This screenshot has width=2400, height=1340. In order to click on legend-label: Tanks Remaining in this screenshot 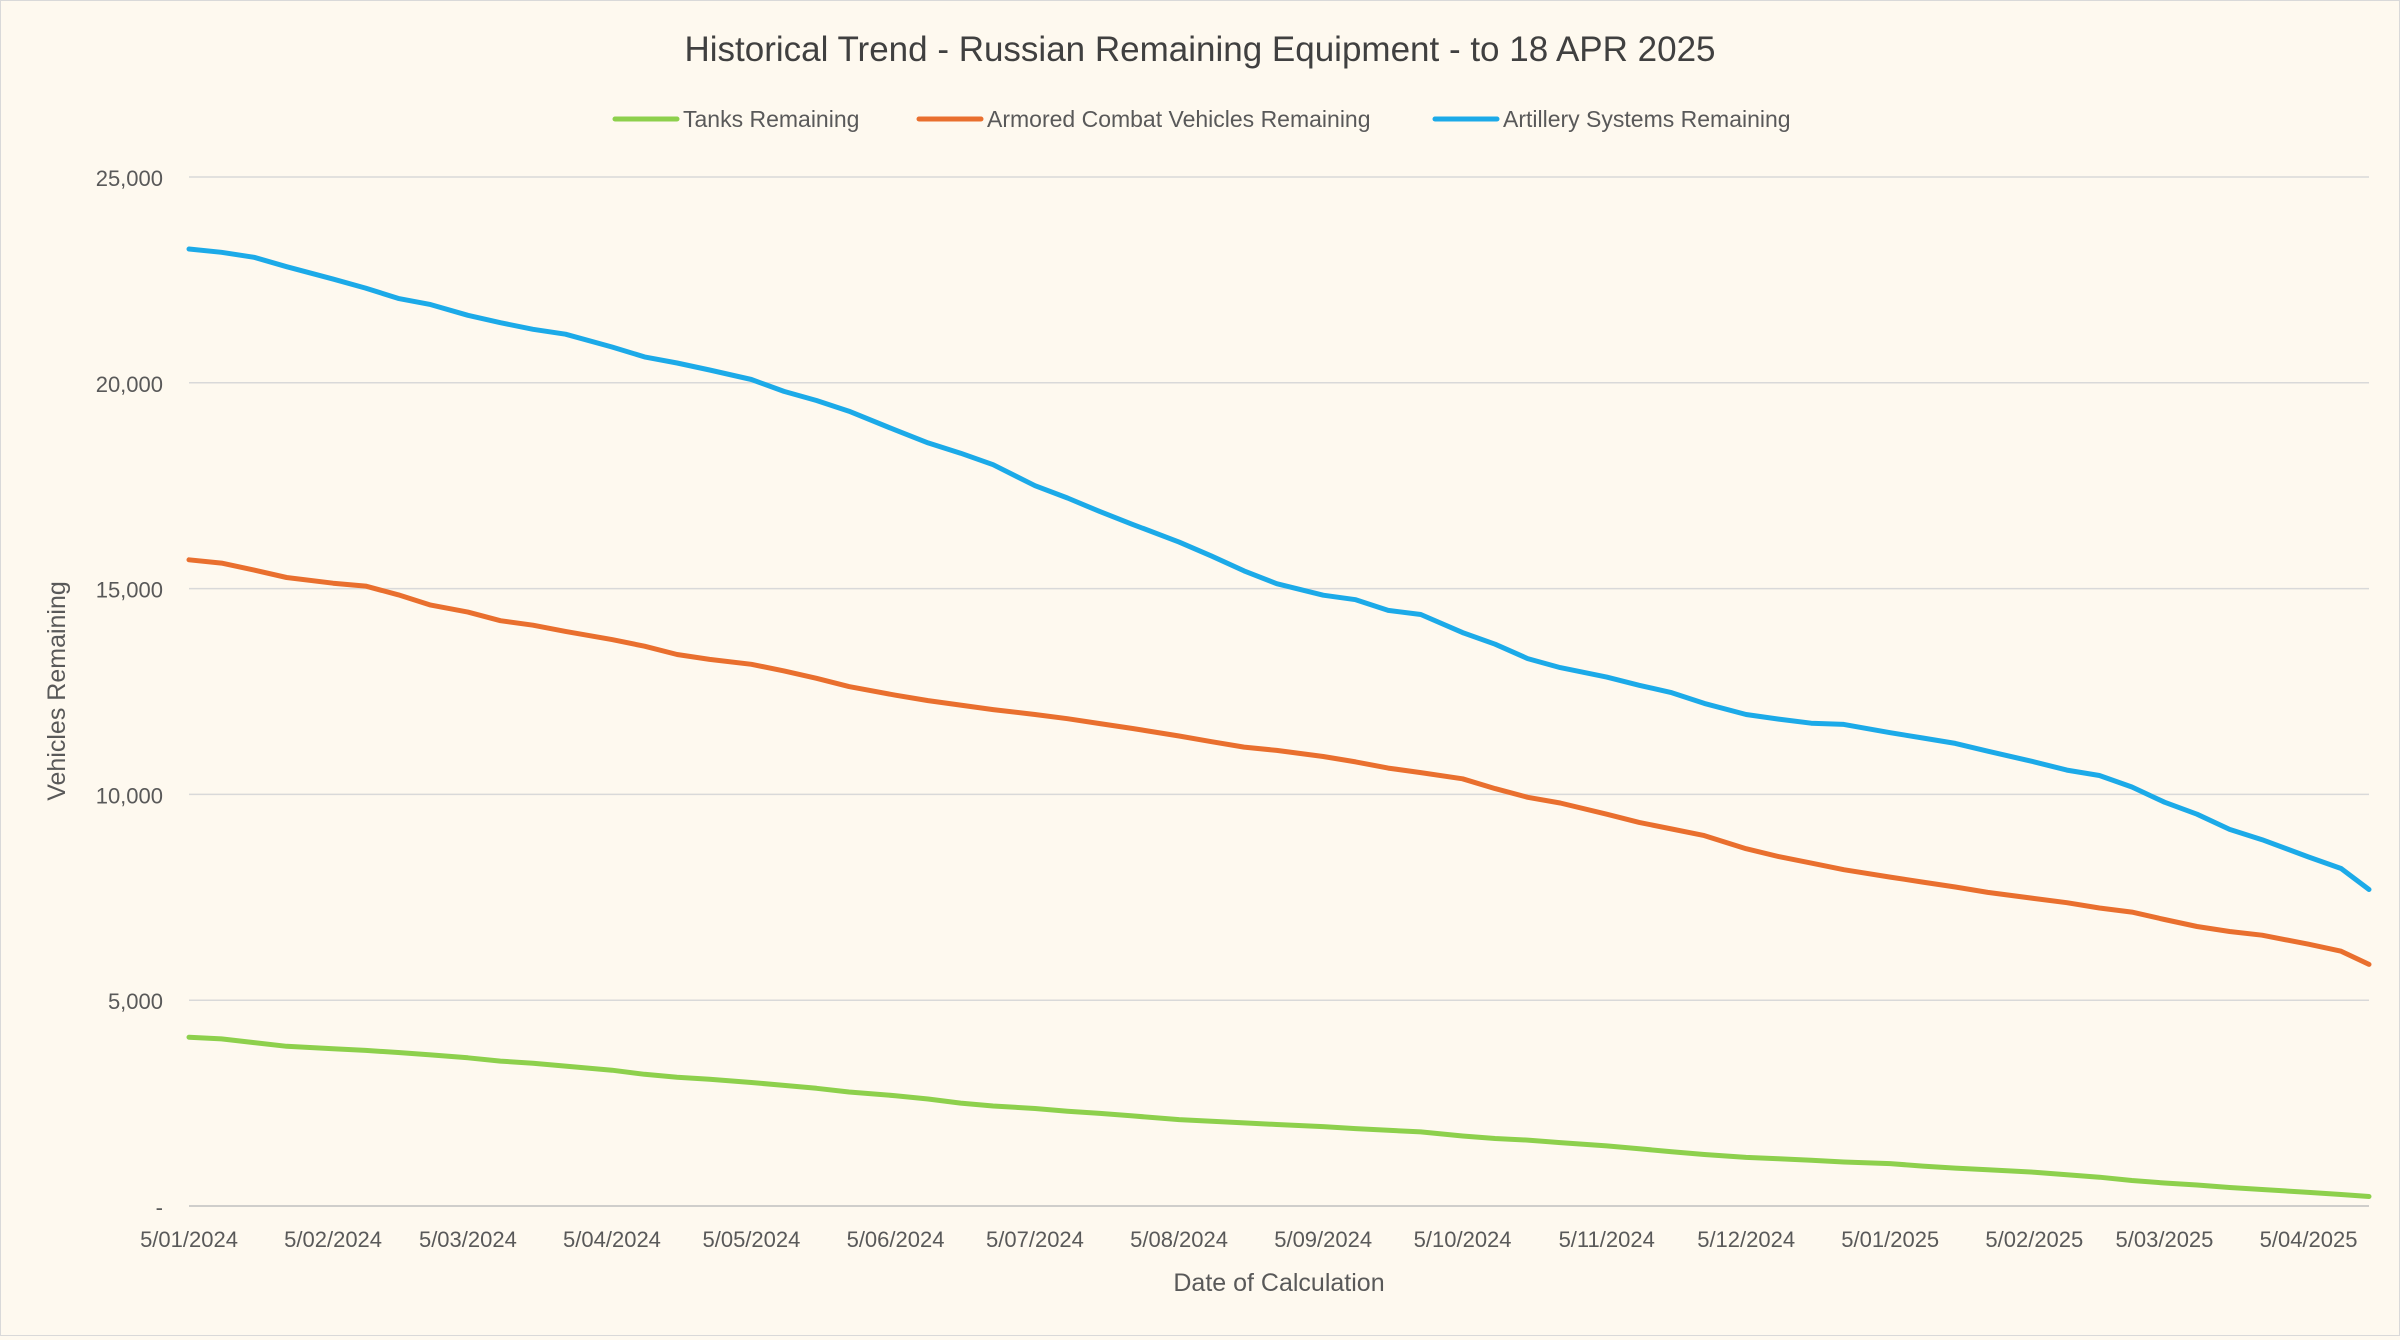, I will do `click(771, 119)`.